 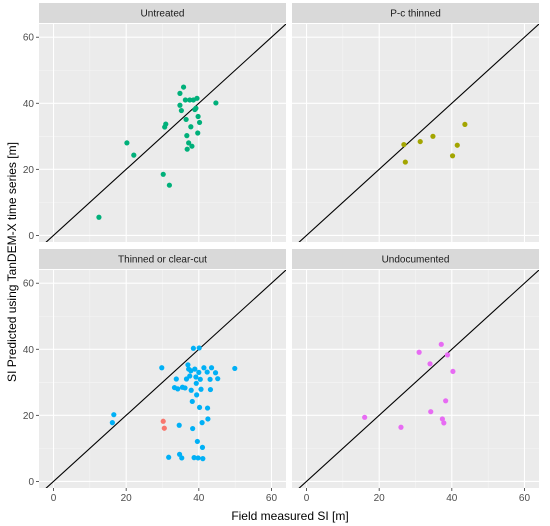 I want to click on facet-title: Untreated, so click(x=163, y=14).